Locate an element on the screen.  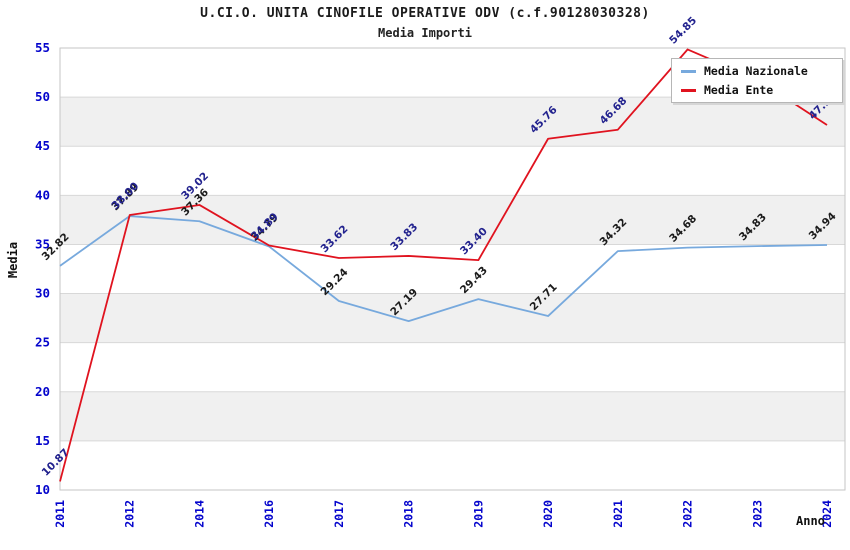
y-axis-title: Media is located at coordinates (13, 260).